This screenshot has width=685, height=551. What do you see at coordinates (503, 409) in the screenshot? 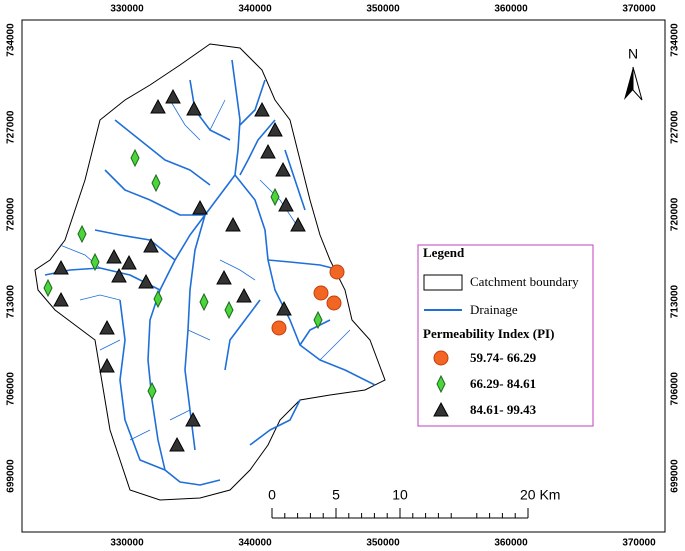
I see `legend-class: 84.61- 99.43` at bounding box center [503, 409].